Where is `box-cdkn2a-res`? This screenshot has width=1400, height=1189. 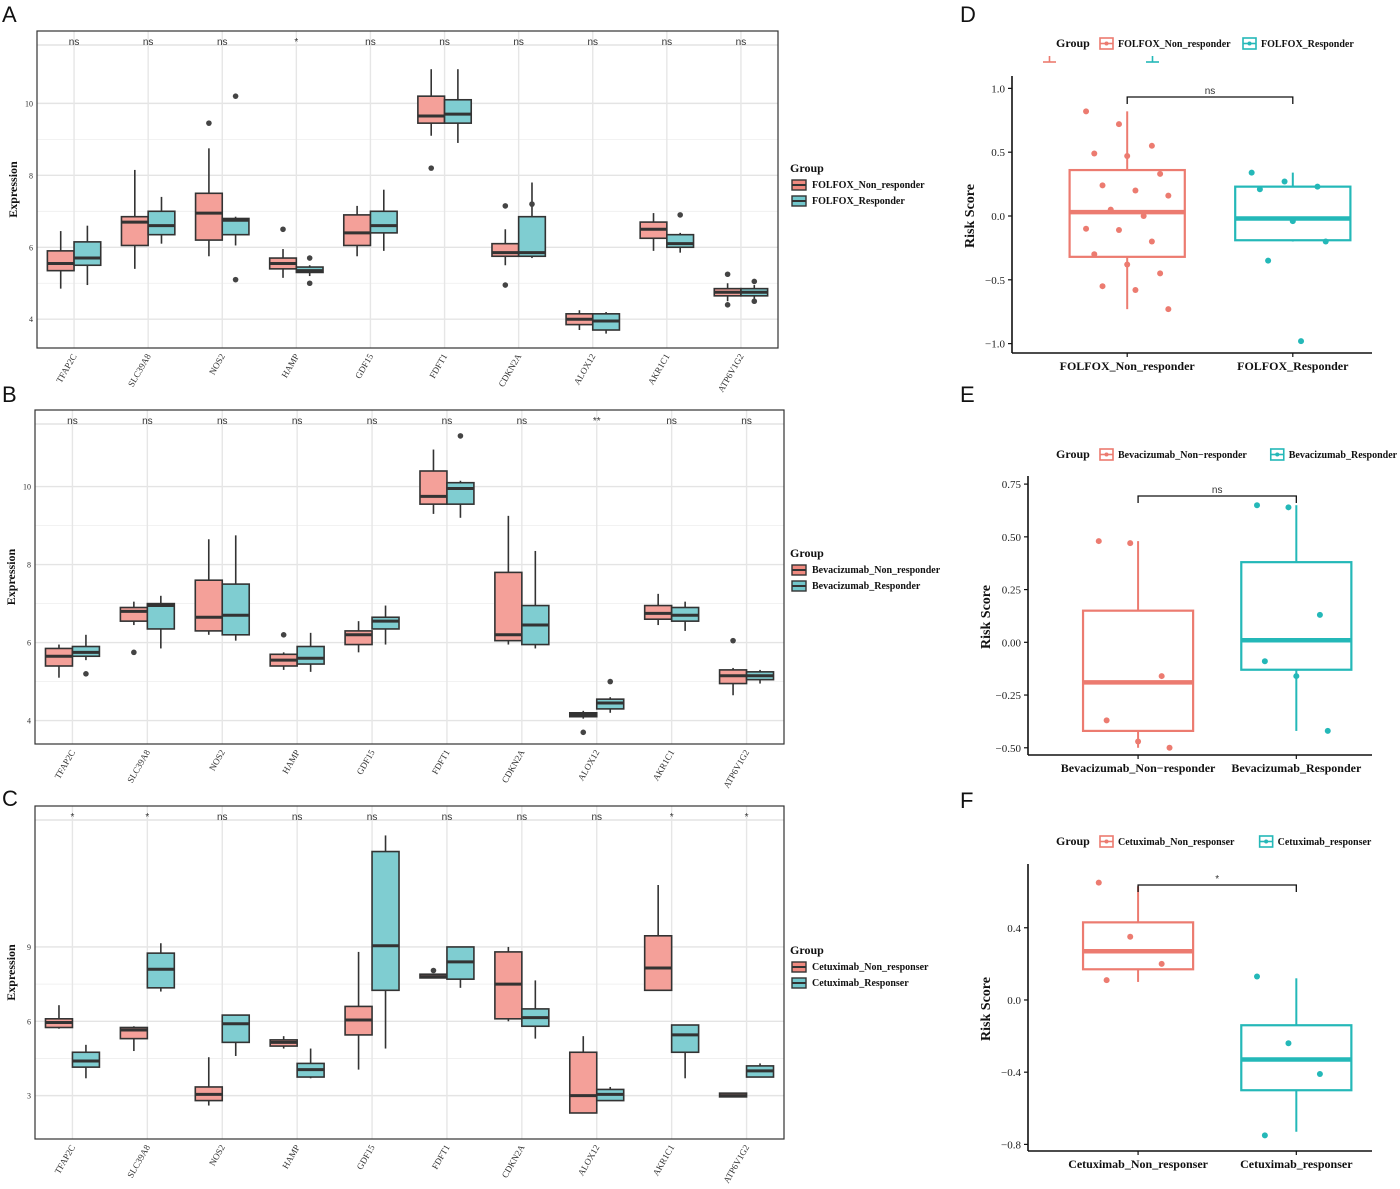 box-cdkn2a-res is located at coordinates (532, 236).